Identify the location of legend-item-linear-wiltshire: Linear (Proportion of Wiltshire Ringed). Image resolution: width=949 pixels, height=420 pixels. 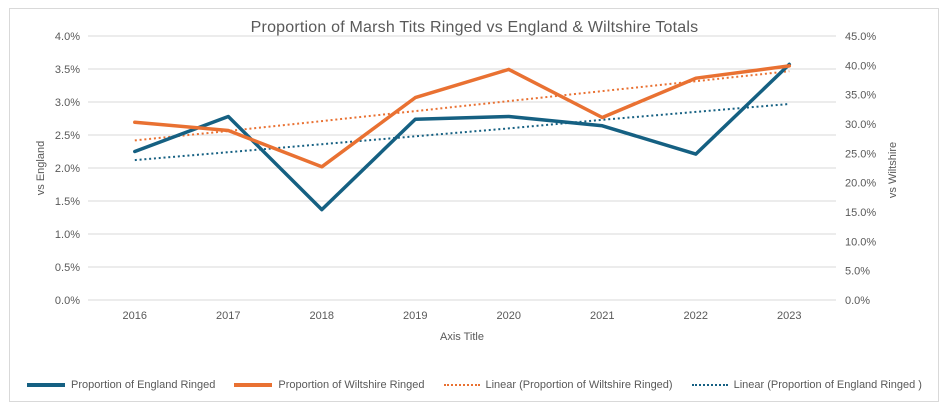
(558, 385).